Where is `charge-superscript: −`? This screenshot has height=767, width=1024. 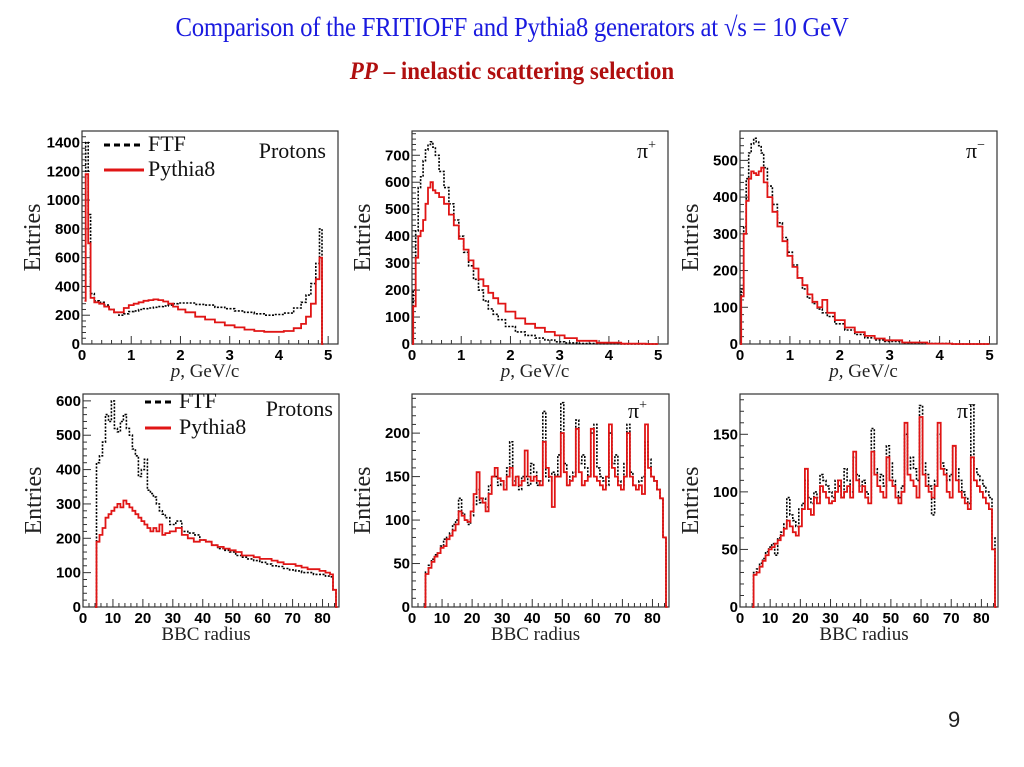 charge-superscript: − is located at coordinates (972, 405).